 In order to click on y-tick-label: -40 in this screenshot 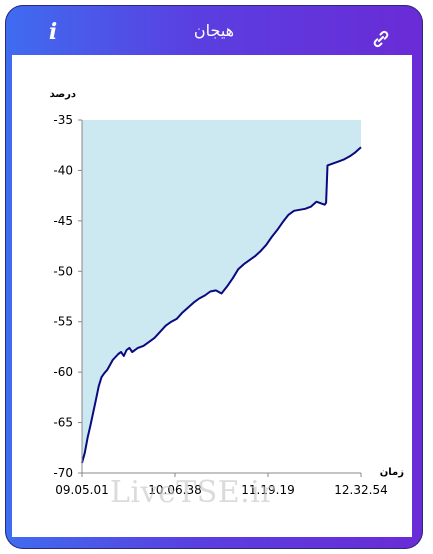, I will do `click(63, 170)`.